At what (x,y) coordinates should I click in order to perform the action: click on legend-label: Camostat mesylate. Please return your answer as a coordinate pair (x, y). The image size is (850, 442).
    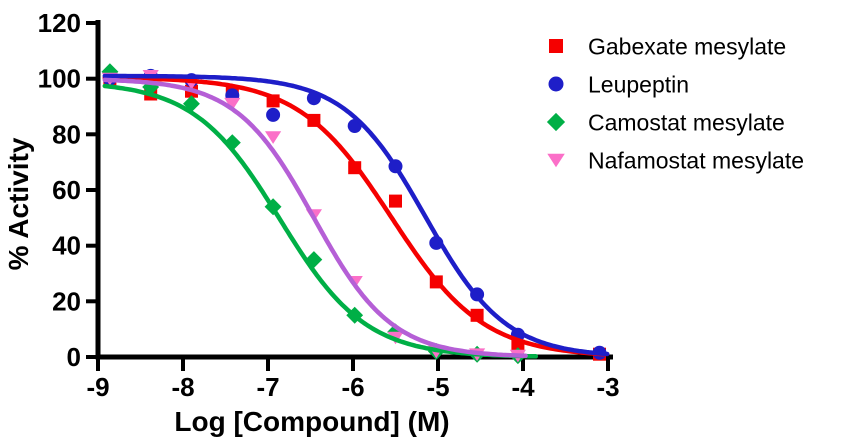
    Looking at the image, I should click on (686, 123).